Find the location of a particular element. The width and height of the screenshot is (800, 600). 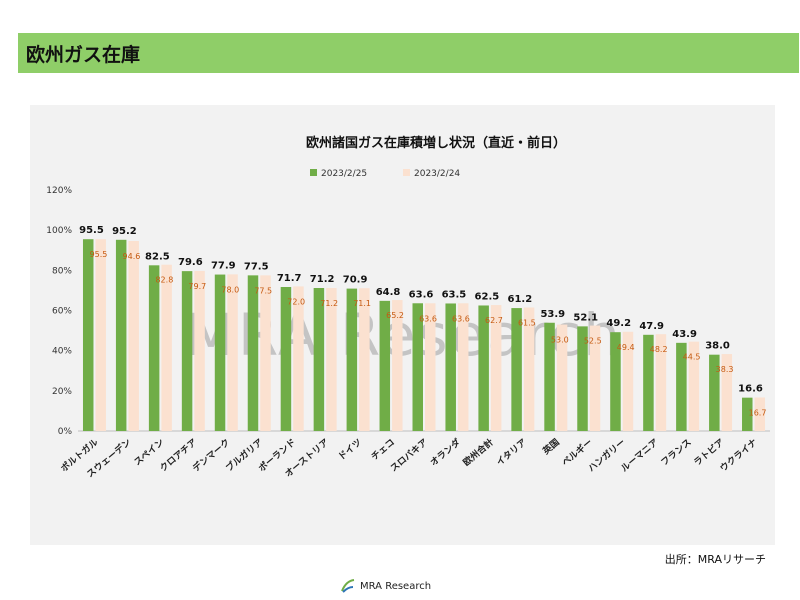

data-label-series2: 44.5 is located at coordinates (692, 357).